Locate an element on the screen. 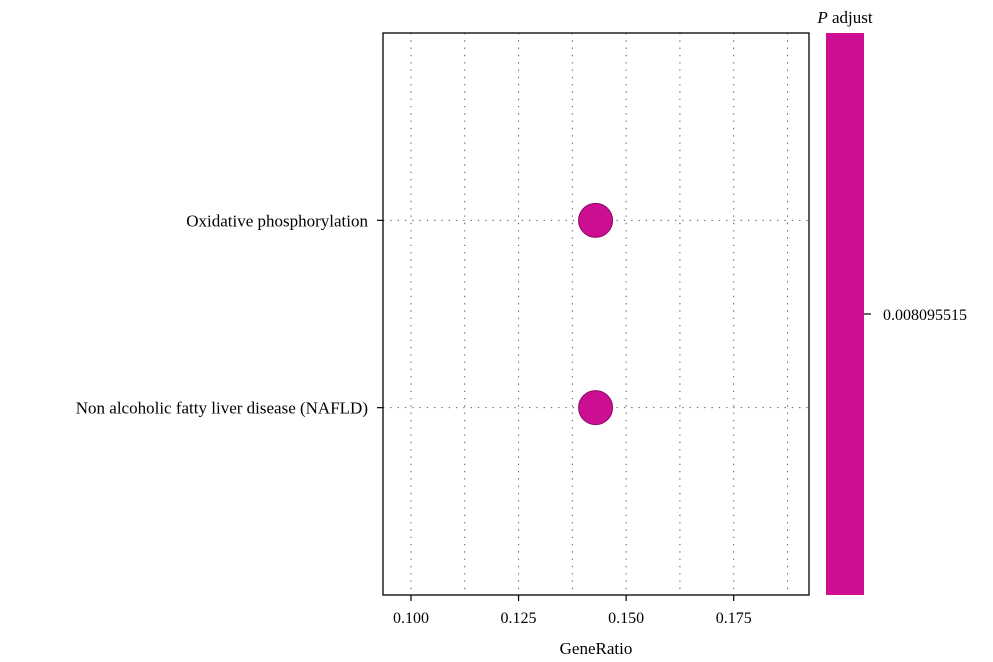 Image resolution: width=993 pixels, height=662 pixels. legend-title-italic: P is located at coordinates (821, 17).